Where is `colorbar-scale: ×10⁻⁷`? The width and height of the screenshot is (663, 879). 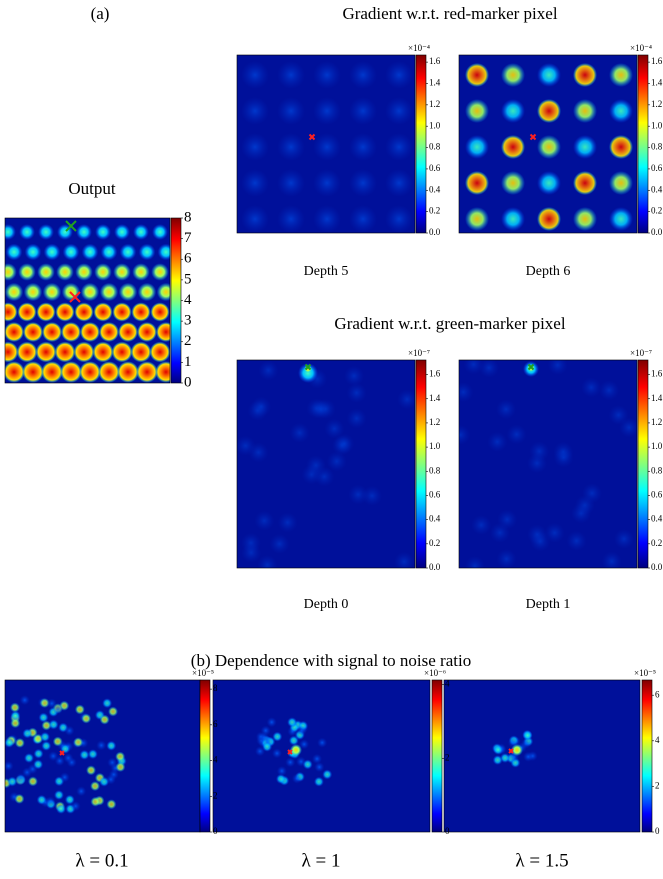 colorbar-scale: ×10⁻⁷ is located at coordinates (641, 353).